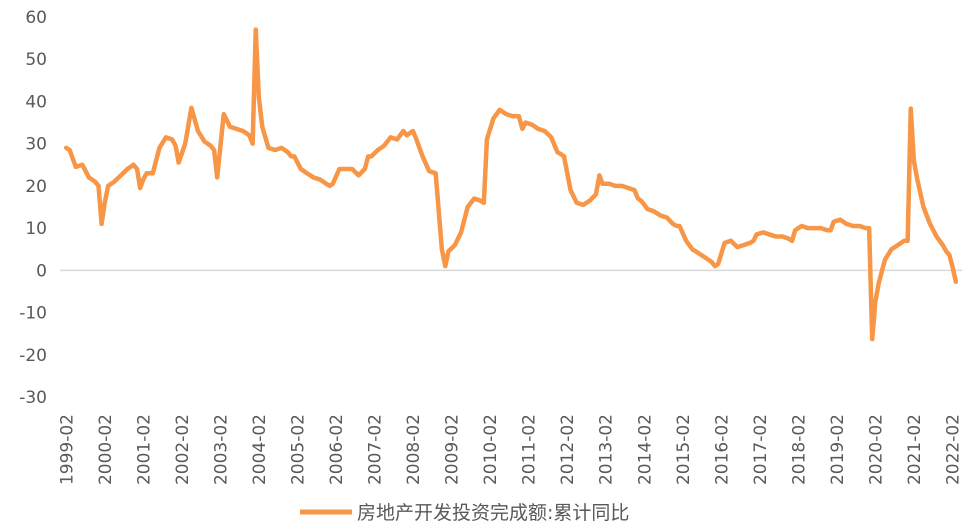  What do you see at coordinates (799, 449) in the screenshot?
I see `x-tick-label: 2018-02` at bounding box center [799, 449].